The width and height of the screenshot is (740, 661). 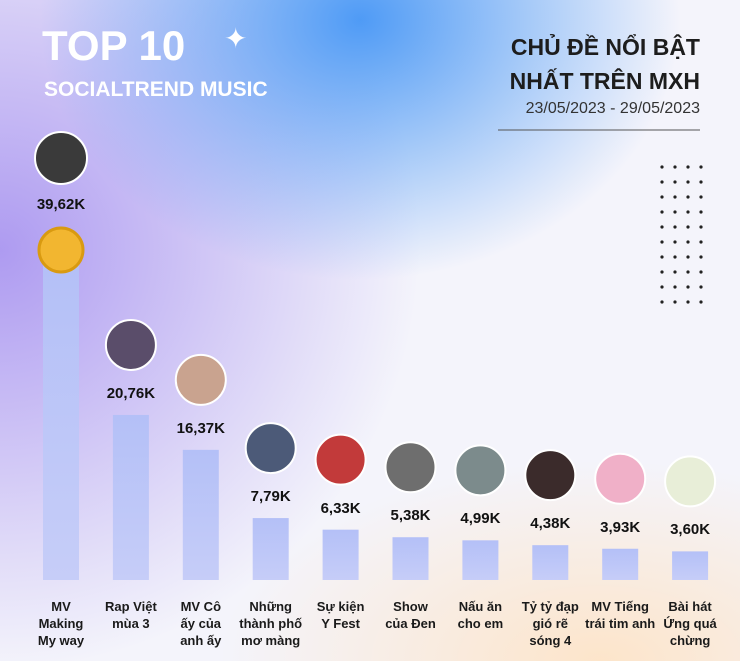 What do you see at coordinates (131, 393) in the screenshot?
I see `value-label: 20,76K` at bounding box center [131, 393].